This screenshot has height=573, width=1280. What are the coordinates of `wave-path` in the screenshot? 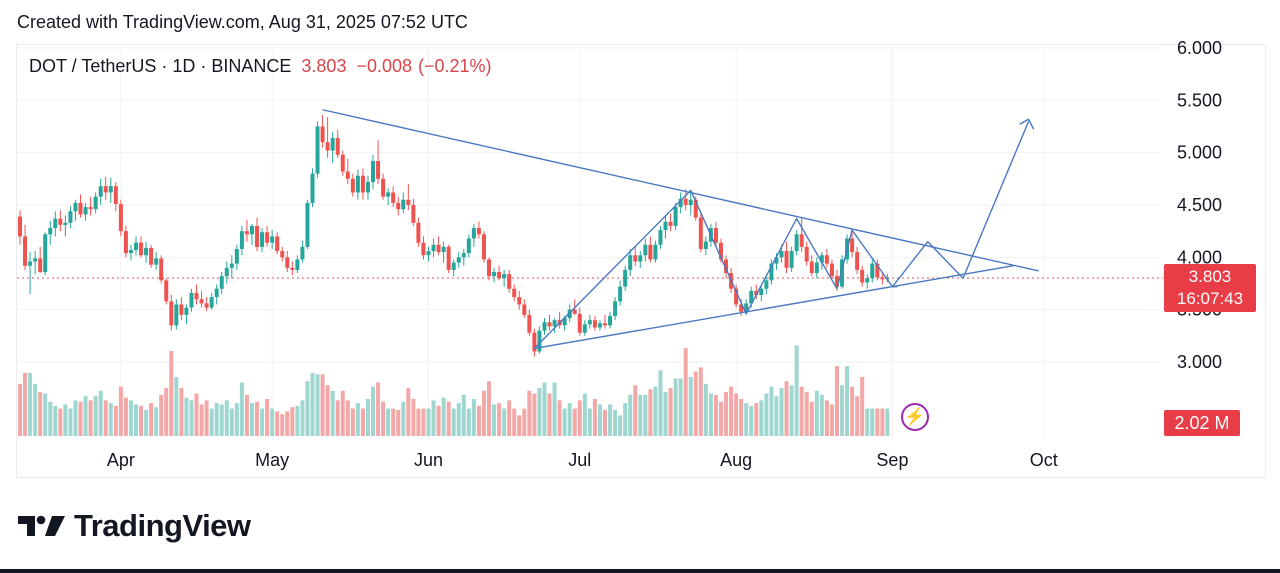 It's located at (715, 269).